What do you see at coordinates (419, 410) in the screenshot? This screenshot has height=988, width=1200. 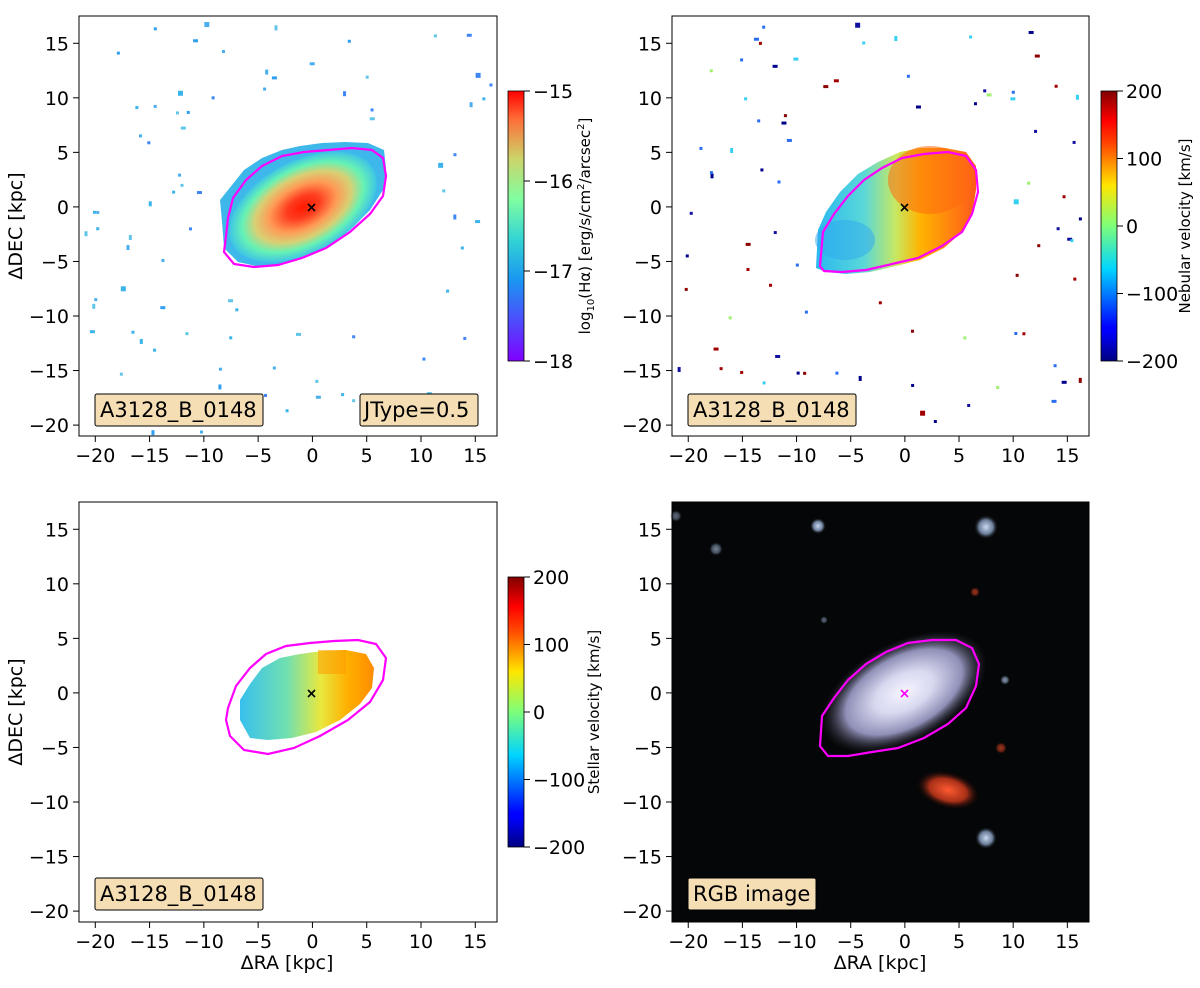 I see `tag-jtype: JType=0.5` at bounding box center [419, 410].